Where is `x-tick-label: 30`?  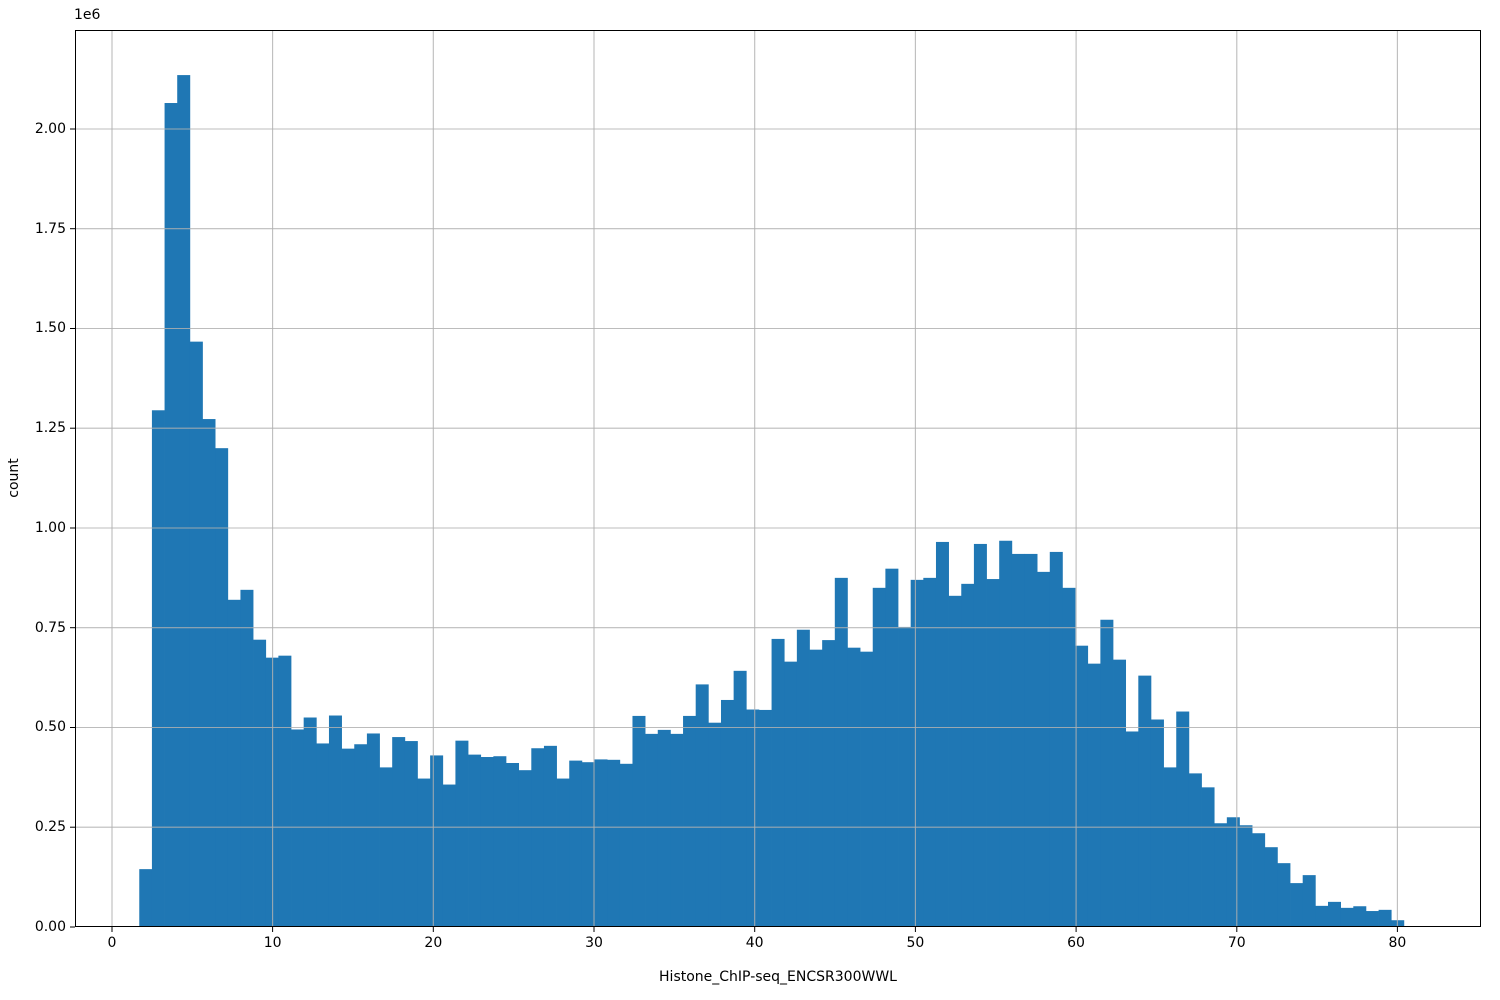 x-tick-label: 30 is located at coordinates (594, 943).